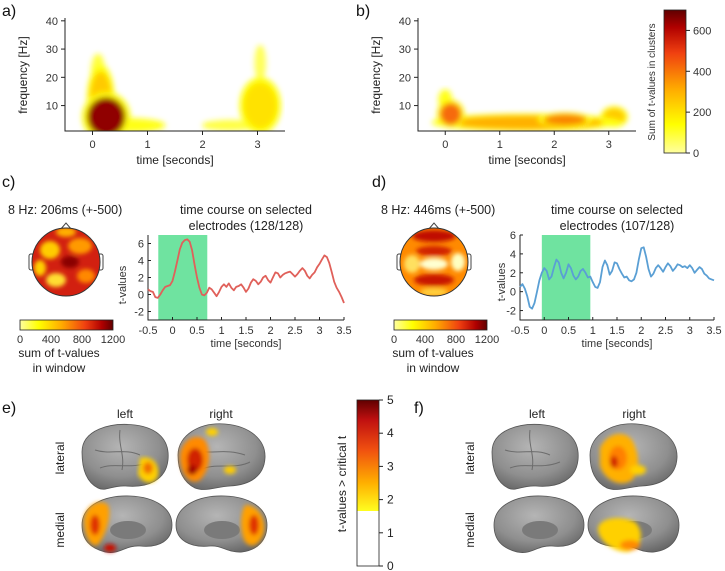 The width and height of the screenshot is (725, 571). Describe the element at coordinates (390, 533) in the screenshot. I see `brain-colorbar-tick-label: 1` at that location.